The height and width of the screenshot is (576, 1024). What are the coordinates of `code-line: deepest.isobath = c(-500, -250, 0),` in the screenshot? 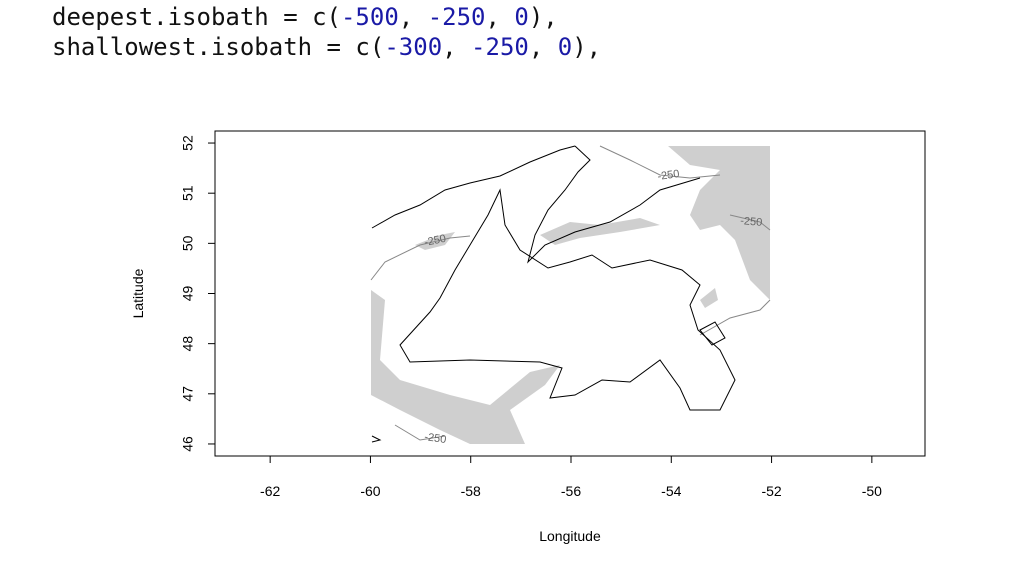 It's located at (326, 17).